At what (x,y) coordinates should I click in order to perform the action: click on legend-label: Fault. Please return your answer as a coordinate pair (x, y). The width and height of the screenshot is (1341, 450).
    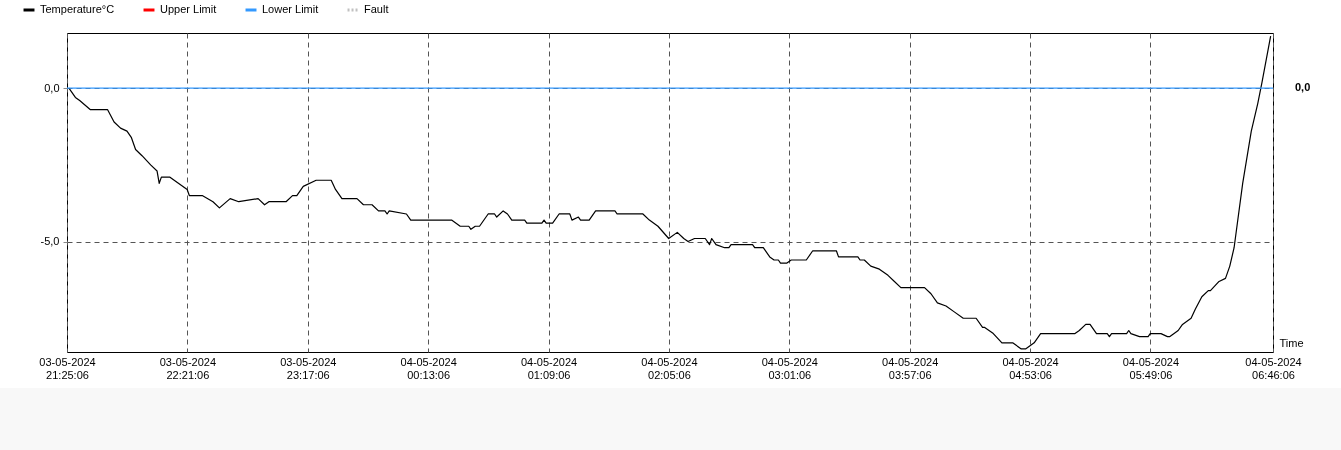
    Looking at the image, I should click on (376, 9).